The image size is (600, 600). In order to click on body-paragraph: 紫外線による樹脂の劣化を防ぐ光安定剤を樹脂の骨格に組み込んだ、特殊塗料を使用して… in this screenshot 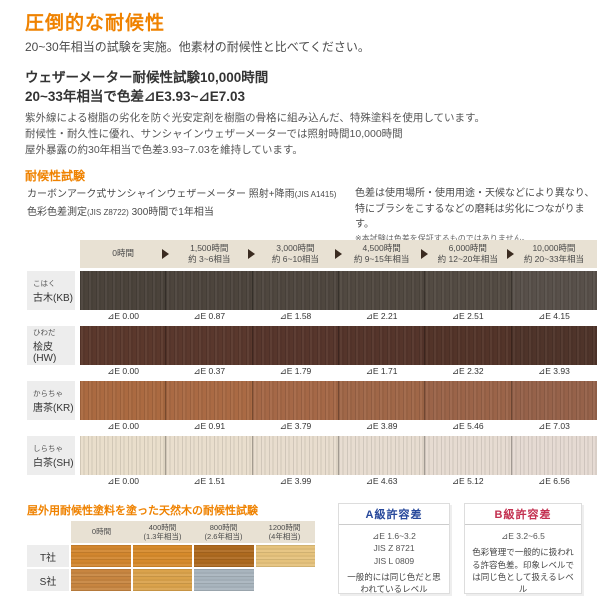, I will do `click(255, 134)`.